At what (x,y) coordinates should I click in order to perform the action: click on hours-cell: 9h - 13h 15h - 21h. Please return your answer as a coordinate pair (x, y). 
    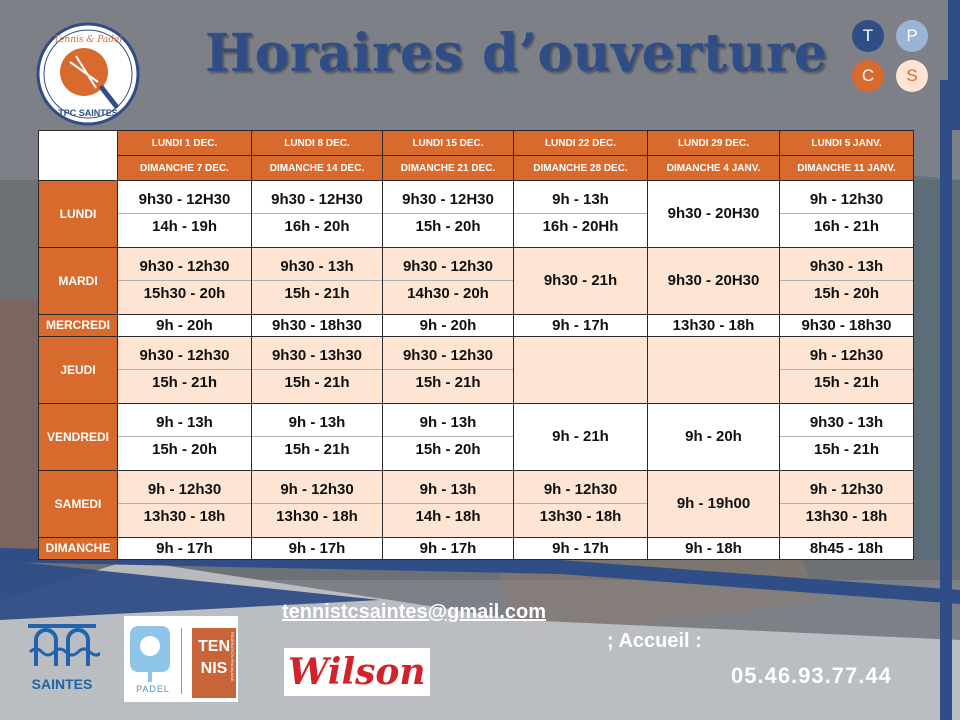
    Looking at the image, I should click on (317, 436).